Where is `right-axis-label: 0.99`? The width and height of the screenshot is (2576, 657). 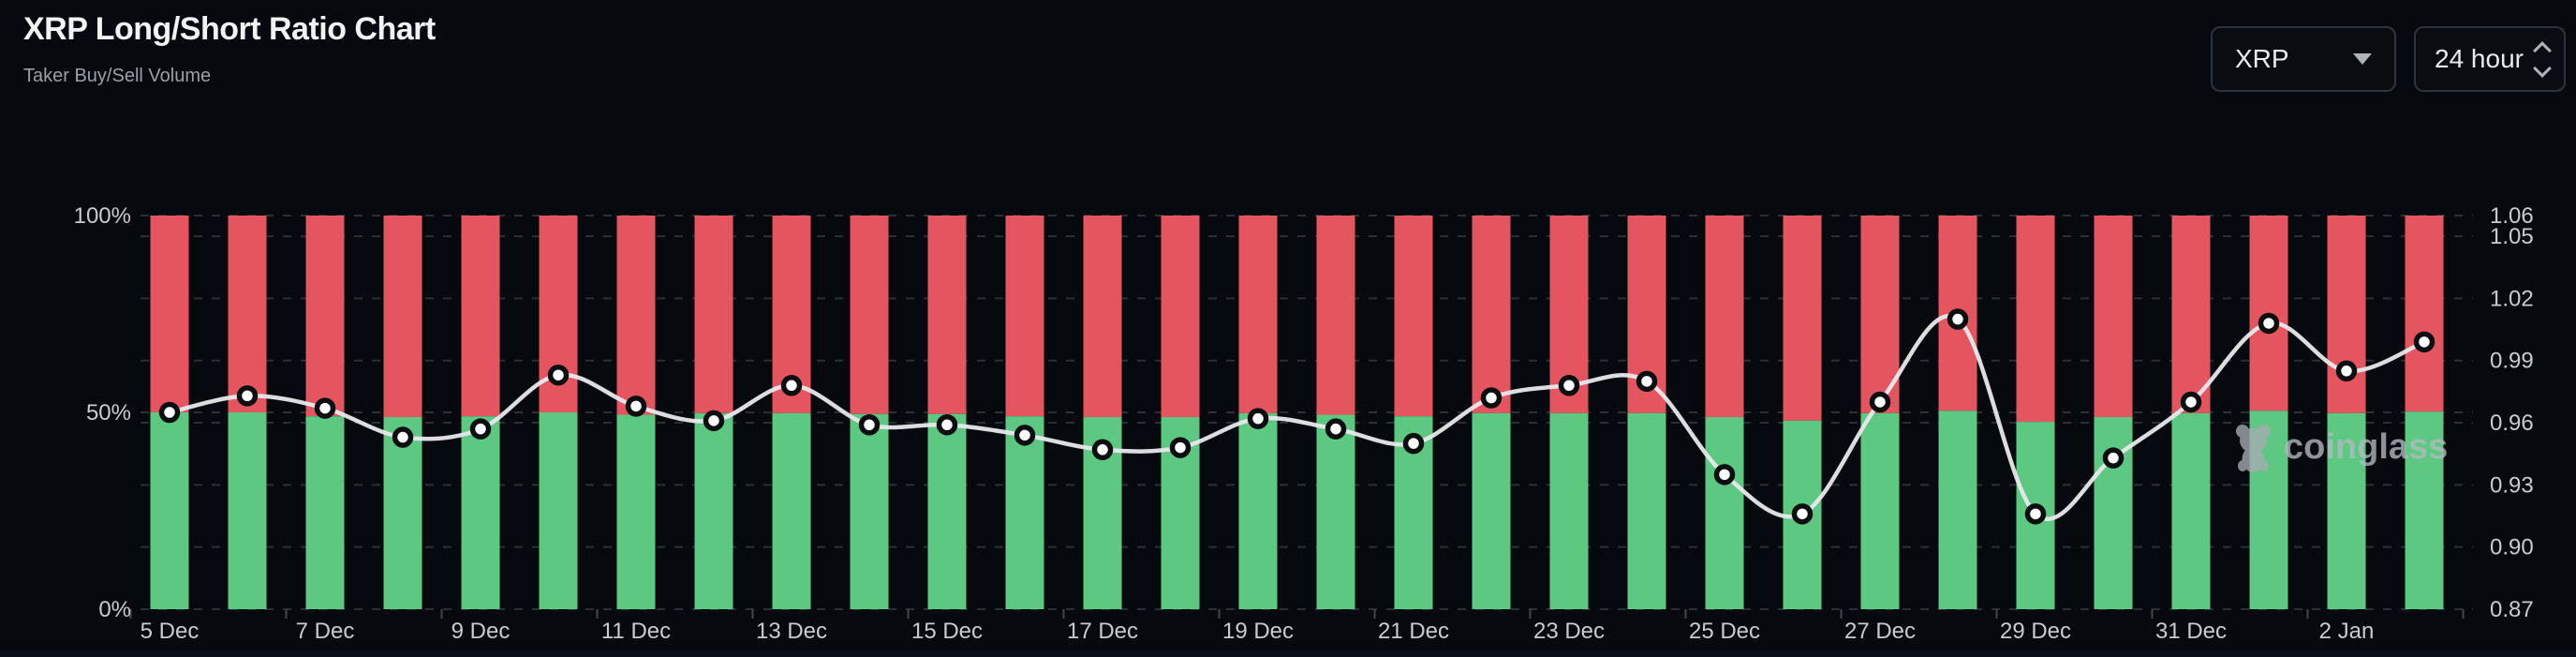 right-axis-label: 0.99 is located at coordinates (2512, 361).